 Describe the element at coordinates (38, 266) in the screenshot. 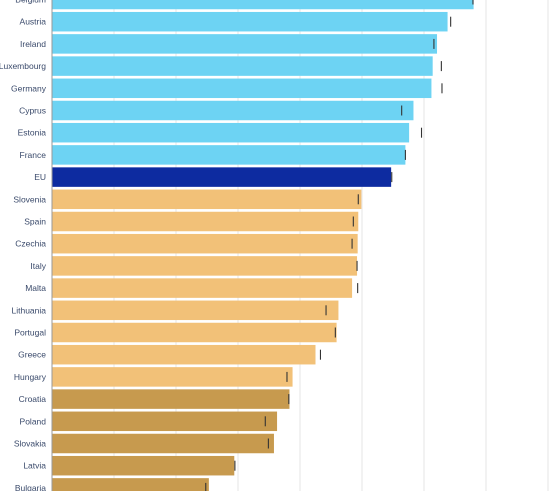

I see `category-label: Italy` at that location.